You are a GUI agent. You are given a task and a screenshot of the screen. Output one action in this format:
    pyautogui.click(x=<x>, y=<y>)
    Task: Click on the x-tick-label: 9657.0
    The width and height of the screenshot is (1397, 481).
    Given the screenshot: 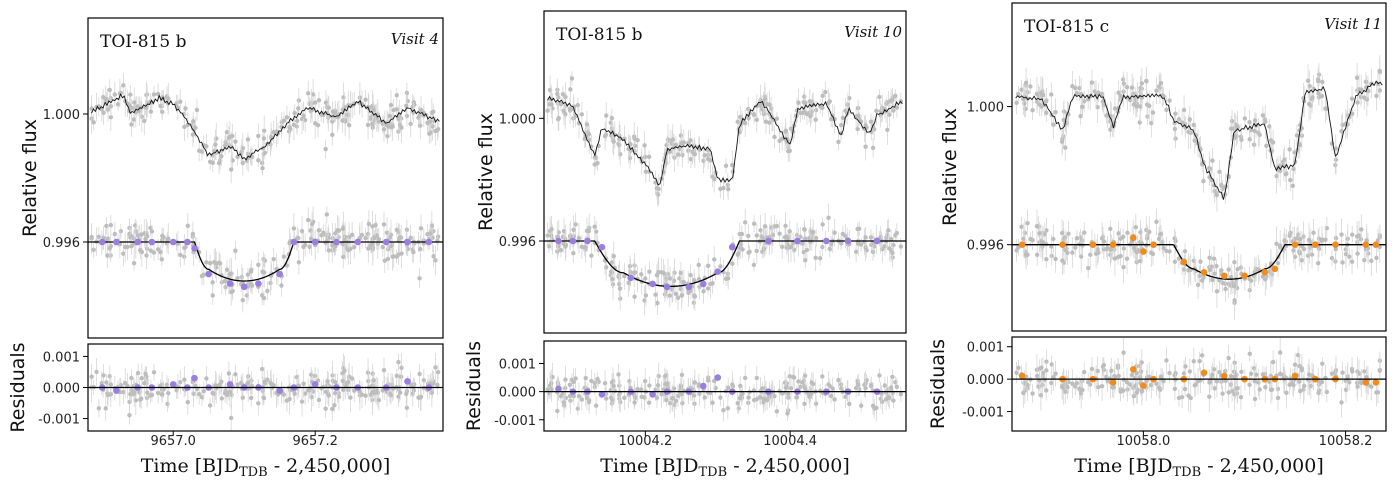 What is the action you would take?
    pyautogui.click(x=173, y=441)
    